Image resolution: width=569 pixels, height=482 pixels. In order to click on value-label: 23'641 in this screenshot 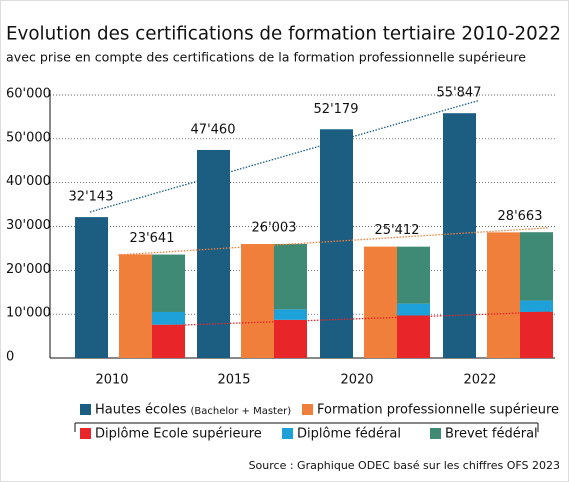, I will do `click(152, 238)`.